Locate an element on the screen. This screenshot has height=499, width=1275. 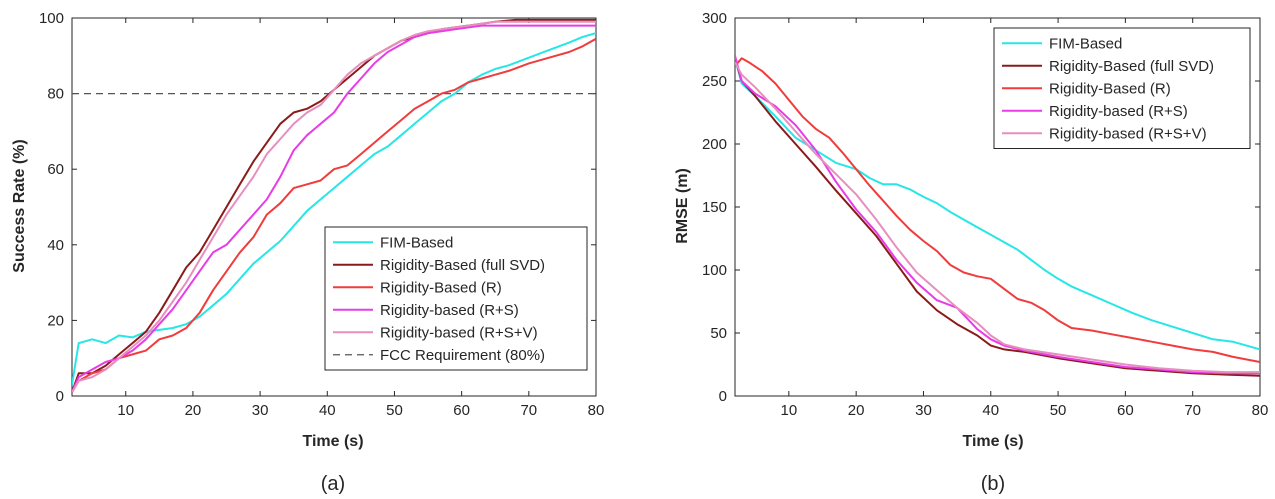
legend-box is located at coordinates (456, 298).